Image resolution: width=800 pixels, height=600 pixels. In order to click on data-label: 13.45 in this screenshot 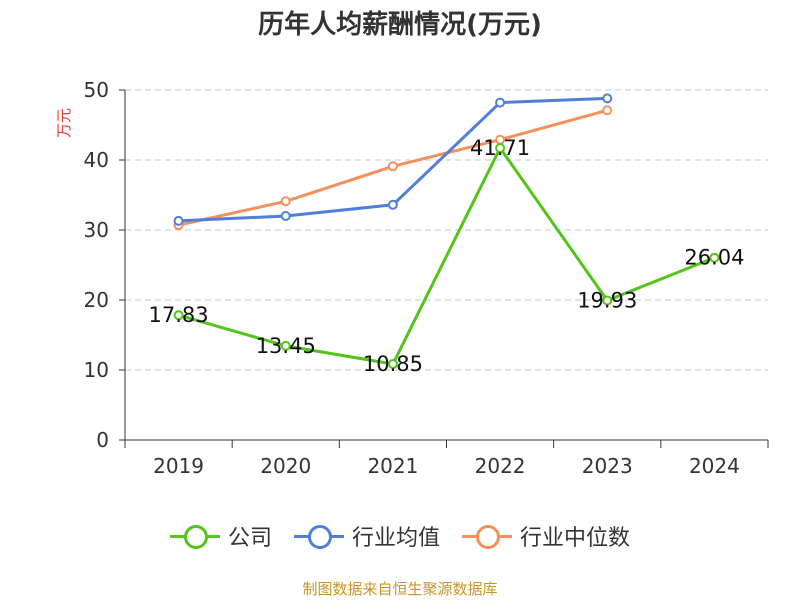, I will do `click(286, 346)`.